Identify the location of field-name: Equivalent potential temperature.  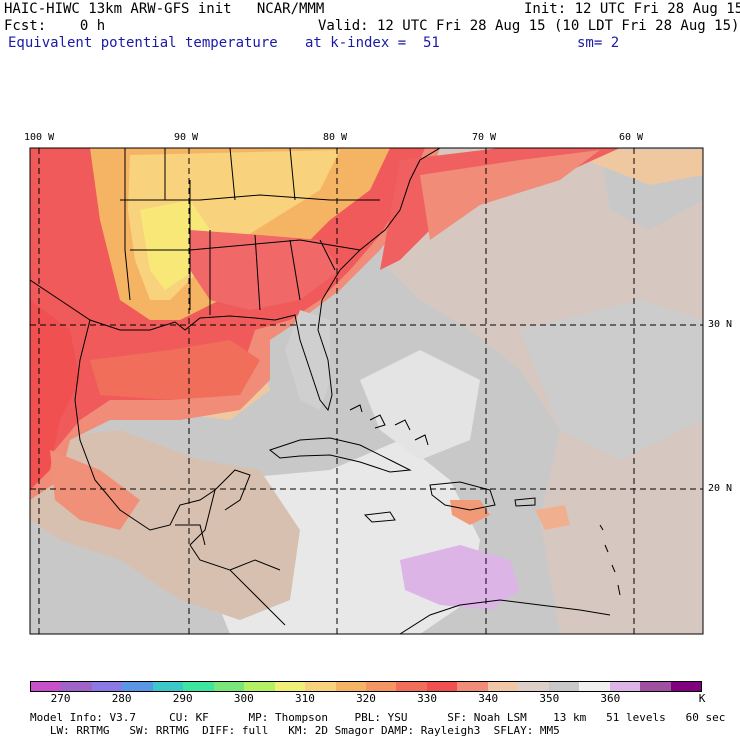
(143, 43).